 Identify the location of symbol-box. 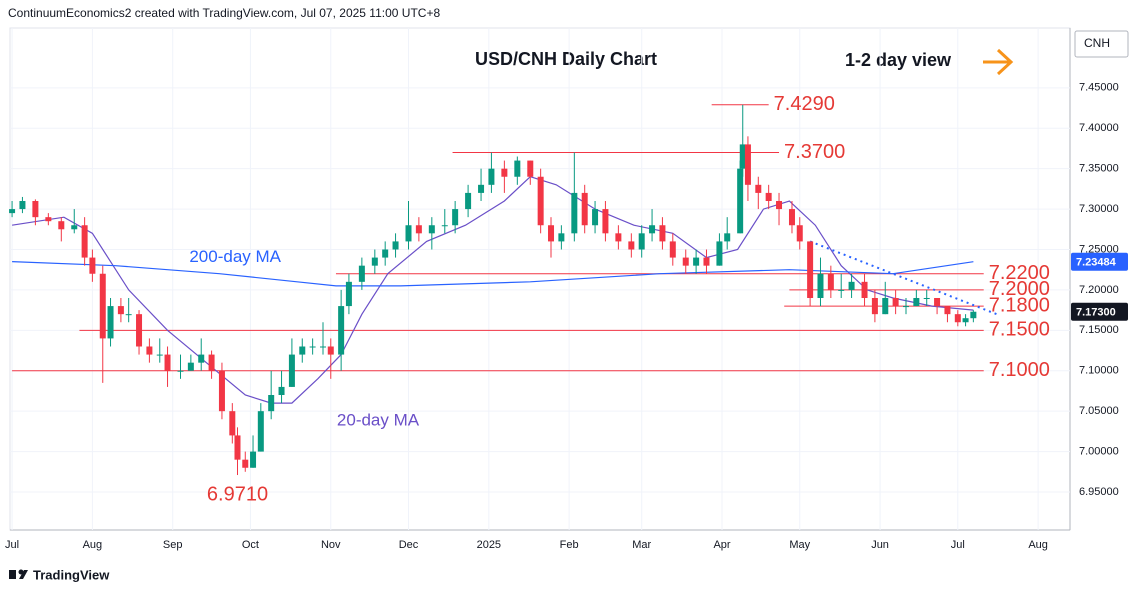
(1101, 44).